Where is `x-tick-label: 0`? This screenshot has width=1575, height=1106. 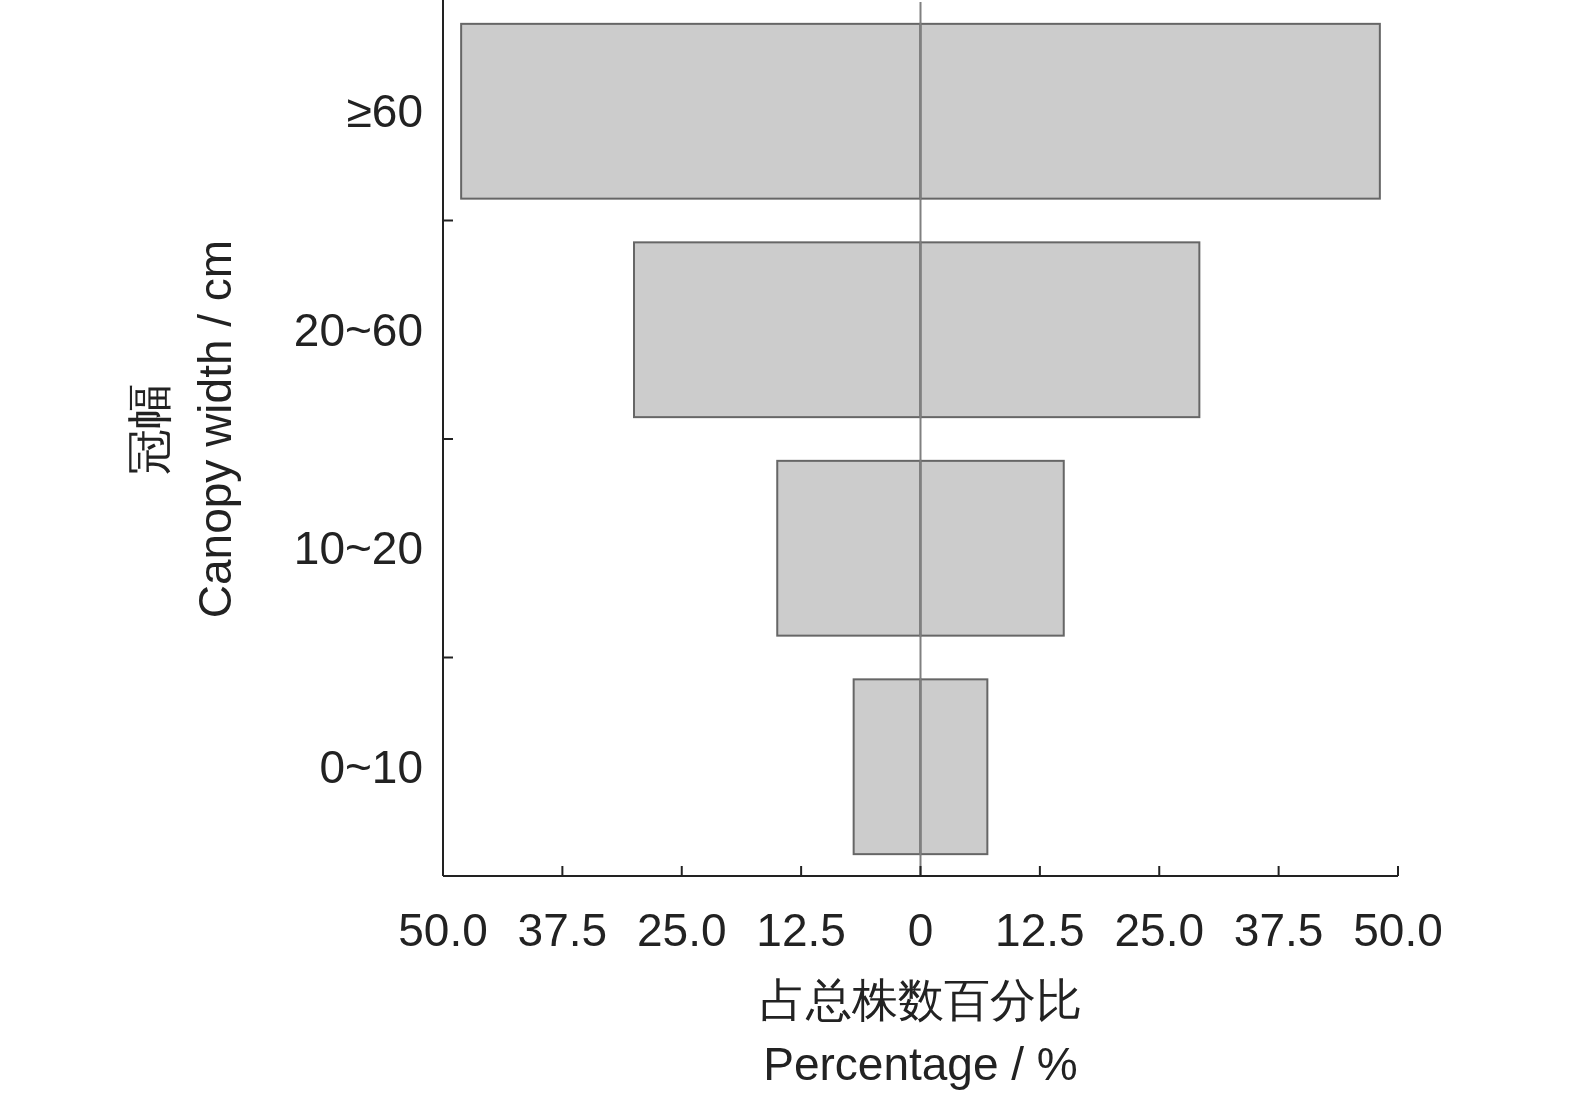
x-tick-label: 0 is located at coordinates (920, 930).